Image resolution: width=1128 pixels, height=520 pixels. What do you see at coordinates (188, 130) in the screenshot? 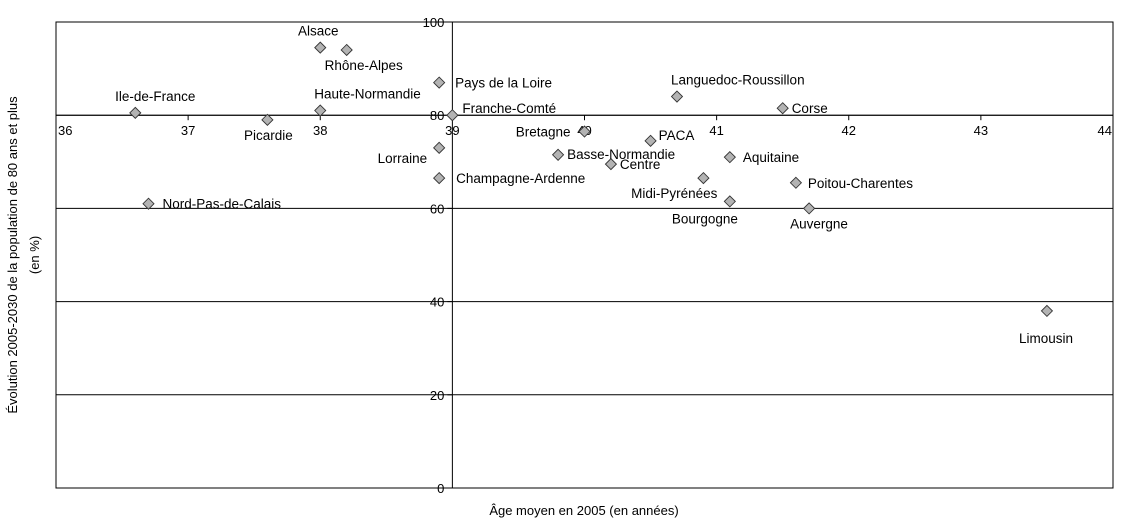
I see `x-tick-label: 37` at bounding box center [188, 130].